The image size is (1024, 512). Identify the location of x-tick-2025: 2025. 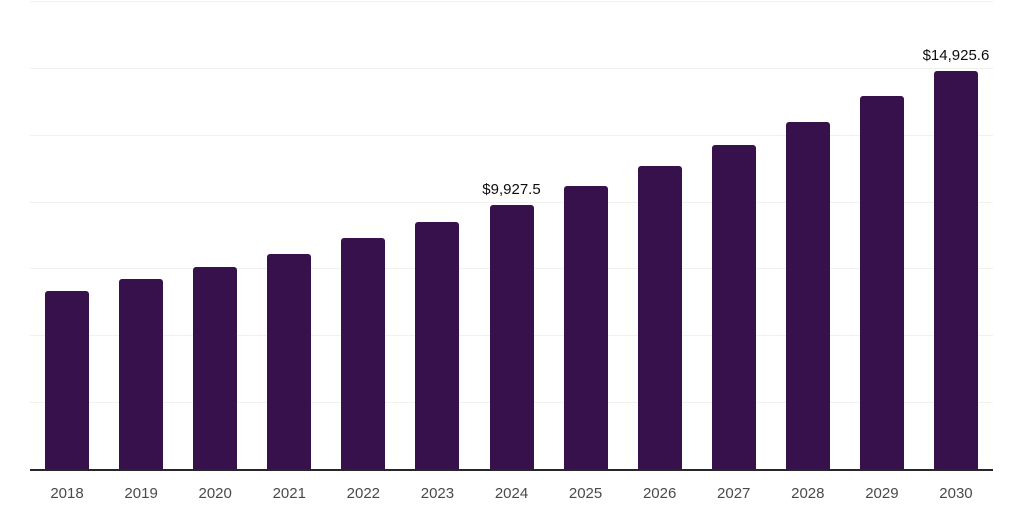
(585, 493).